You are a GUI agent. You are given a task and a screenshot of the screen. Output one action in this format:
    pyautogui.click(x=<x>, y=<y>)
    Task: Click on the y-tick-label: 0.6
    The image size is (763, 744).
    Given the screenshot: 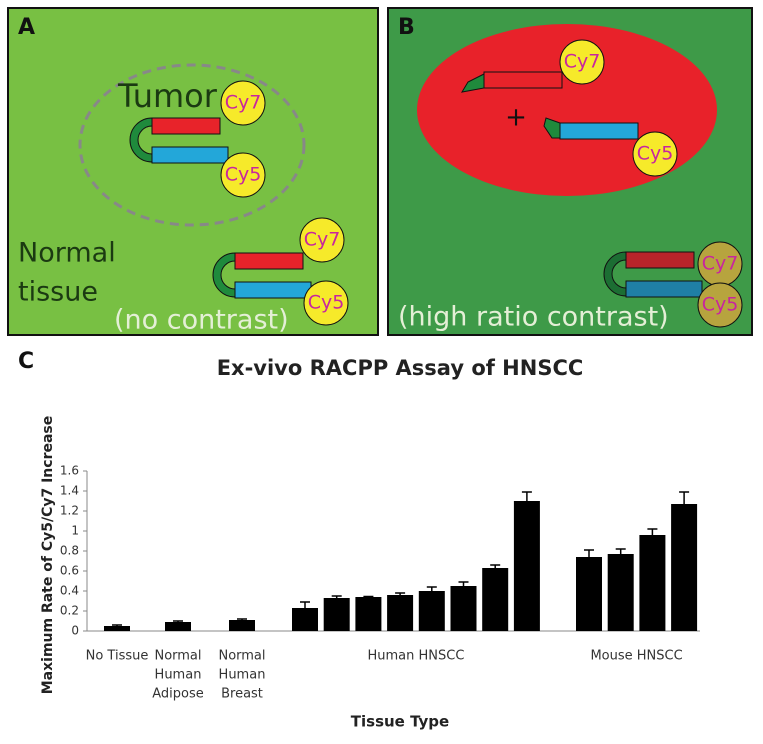 What is the action you would take?
    pyautogui.click(x=69, y=571)
    